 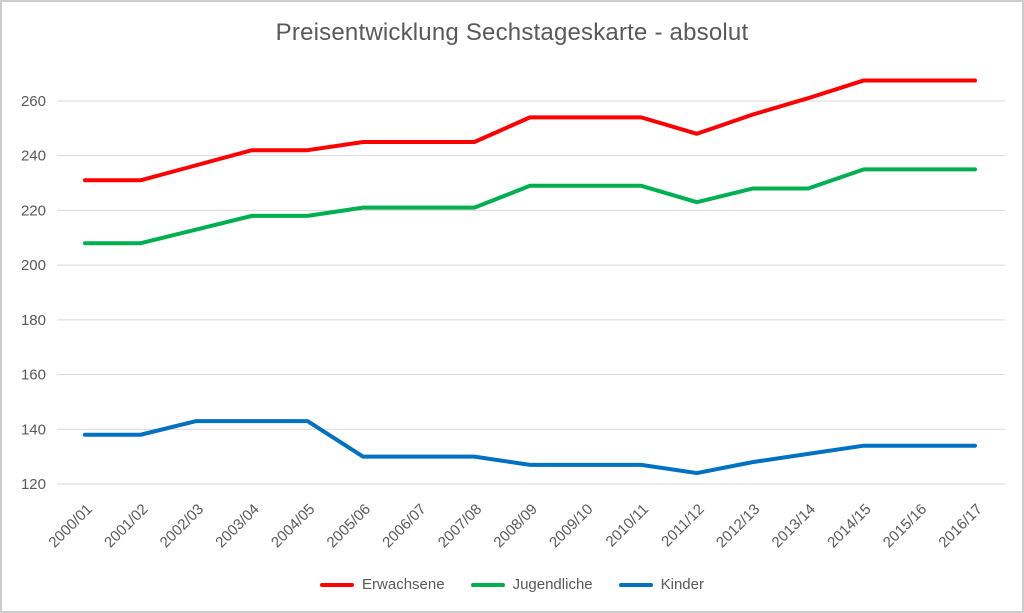 I want to click on y-tick-label-160: 160, so click(x=33, y=375).